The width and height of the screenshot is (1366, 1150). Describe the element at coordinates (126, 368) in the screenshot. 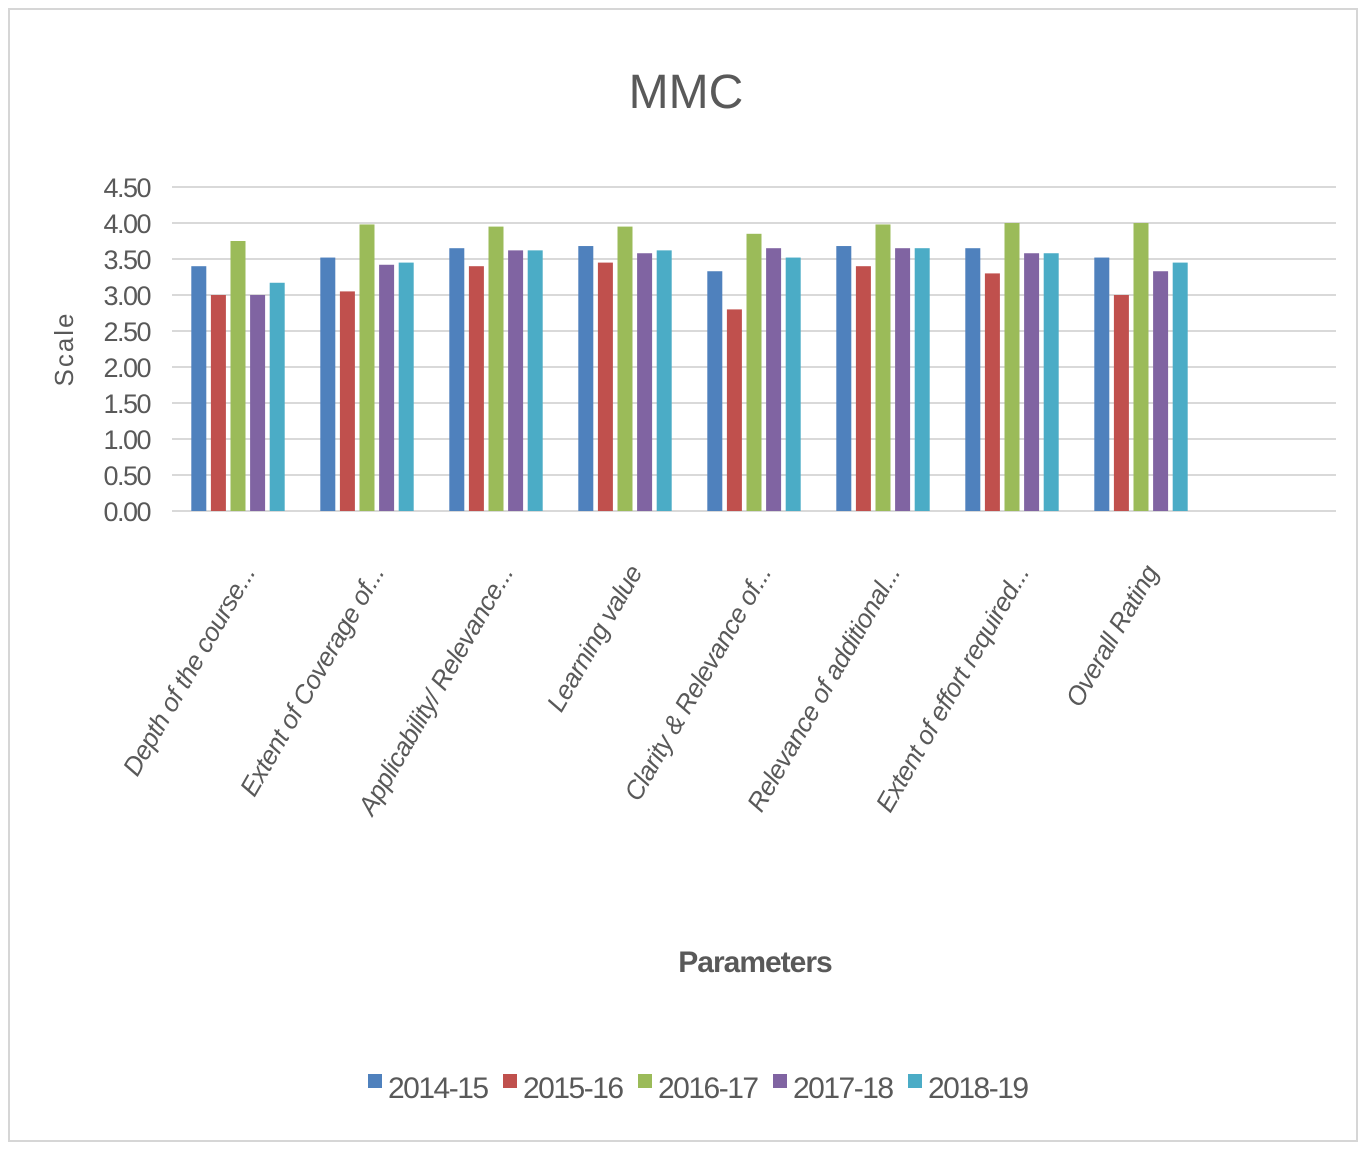

I see `y-tick-label: 2.00` at that location.